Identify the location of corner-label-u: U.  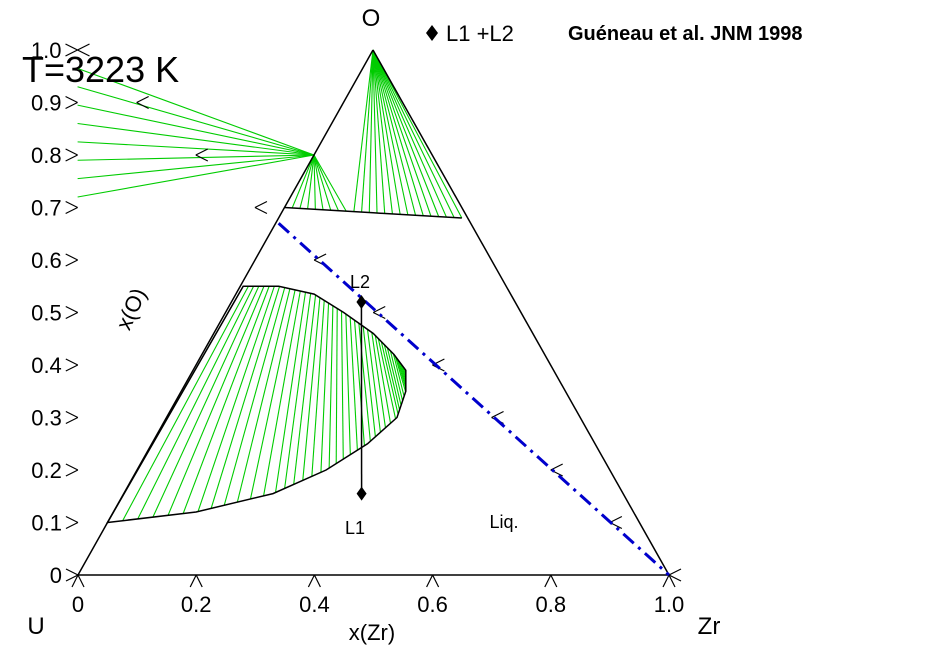
(35, 626).